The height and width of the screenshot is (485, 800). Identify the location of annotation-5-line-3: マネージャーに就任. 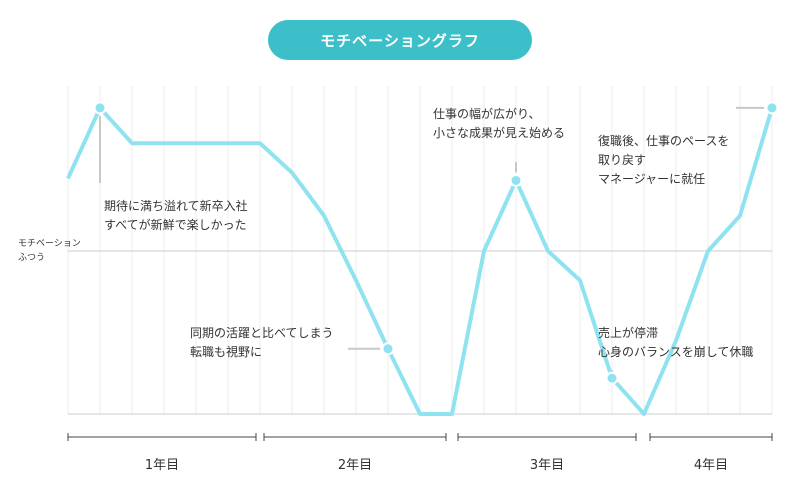
(651, 179).